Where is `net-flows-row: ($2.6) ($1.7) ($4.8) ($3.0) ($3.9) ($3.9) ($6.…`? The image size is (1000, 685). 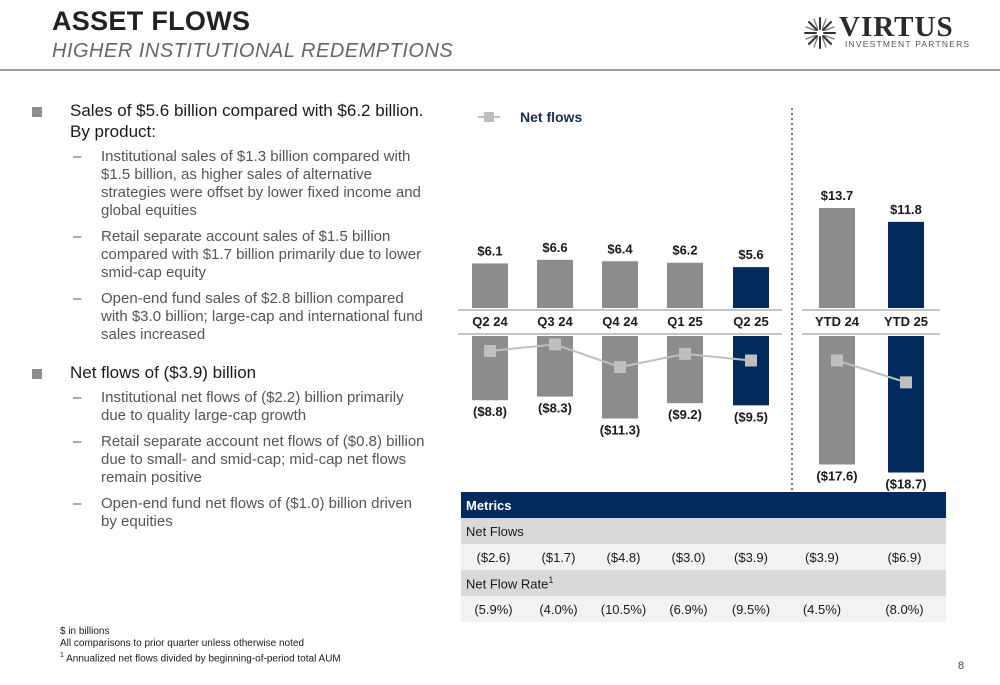
net-flows-row: ($2.6) ($1.7) ($4.8) ($3.0) ($3.9) ($3.9) ($6.… is located at coordinates (703, 557).